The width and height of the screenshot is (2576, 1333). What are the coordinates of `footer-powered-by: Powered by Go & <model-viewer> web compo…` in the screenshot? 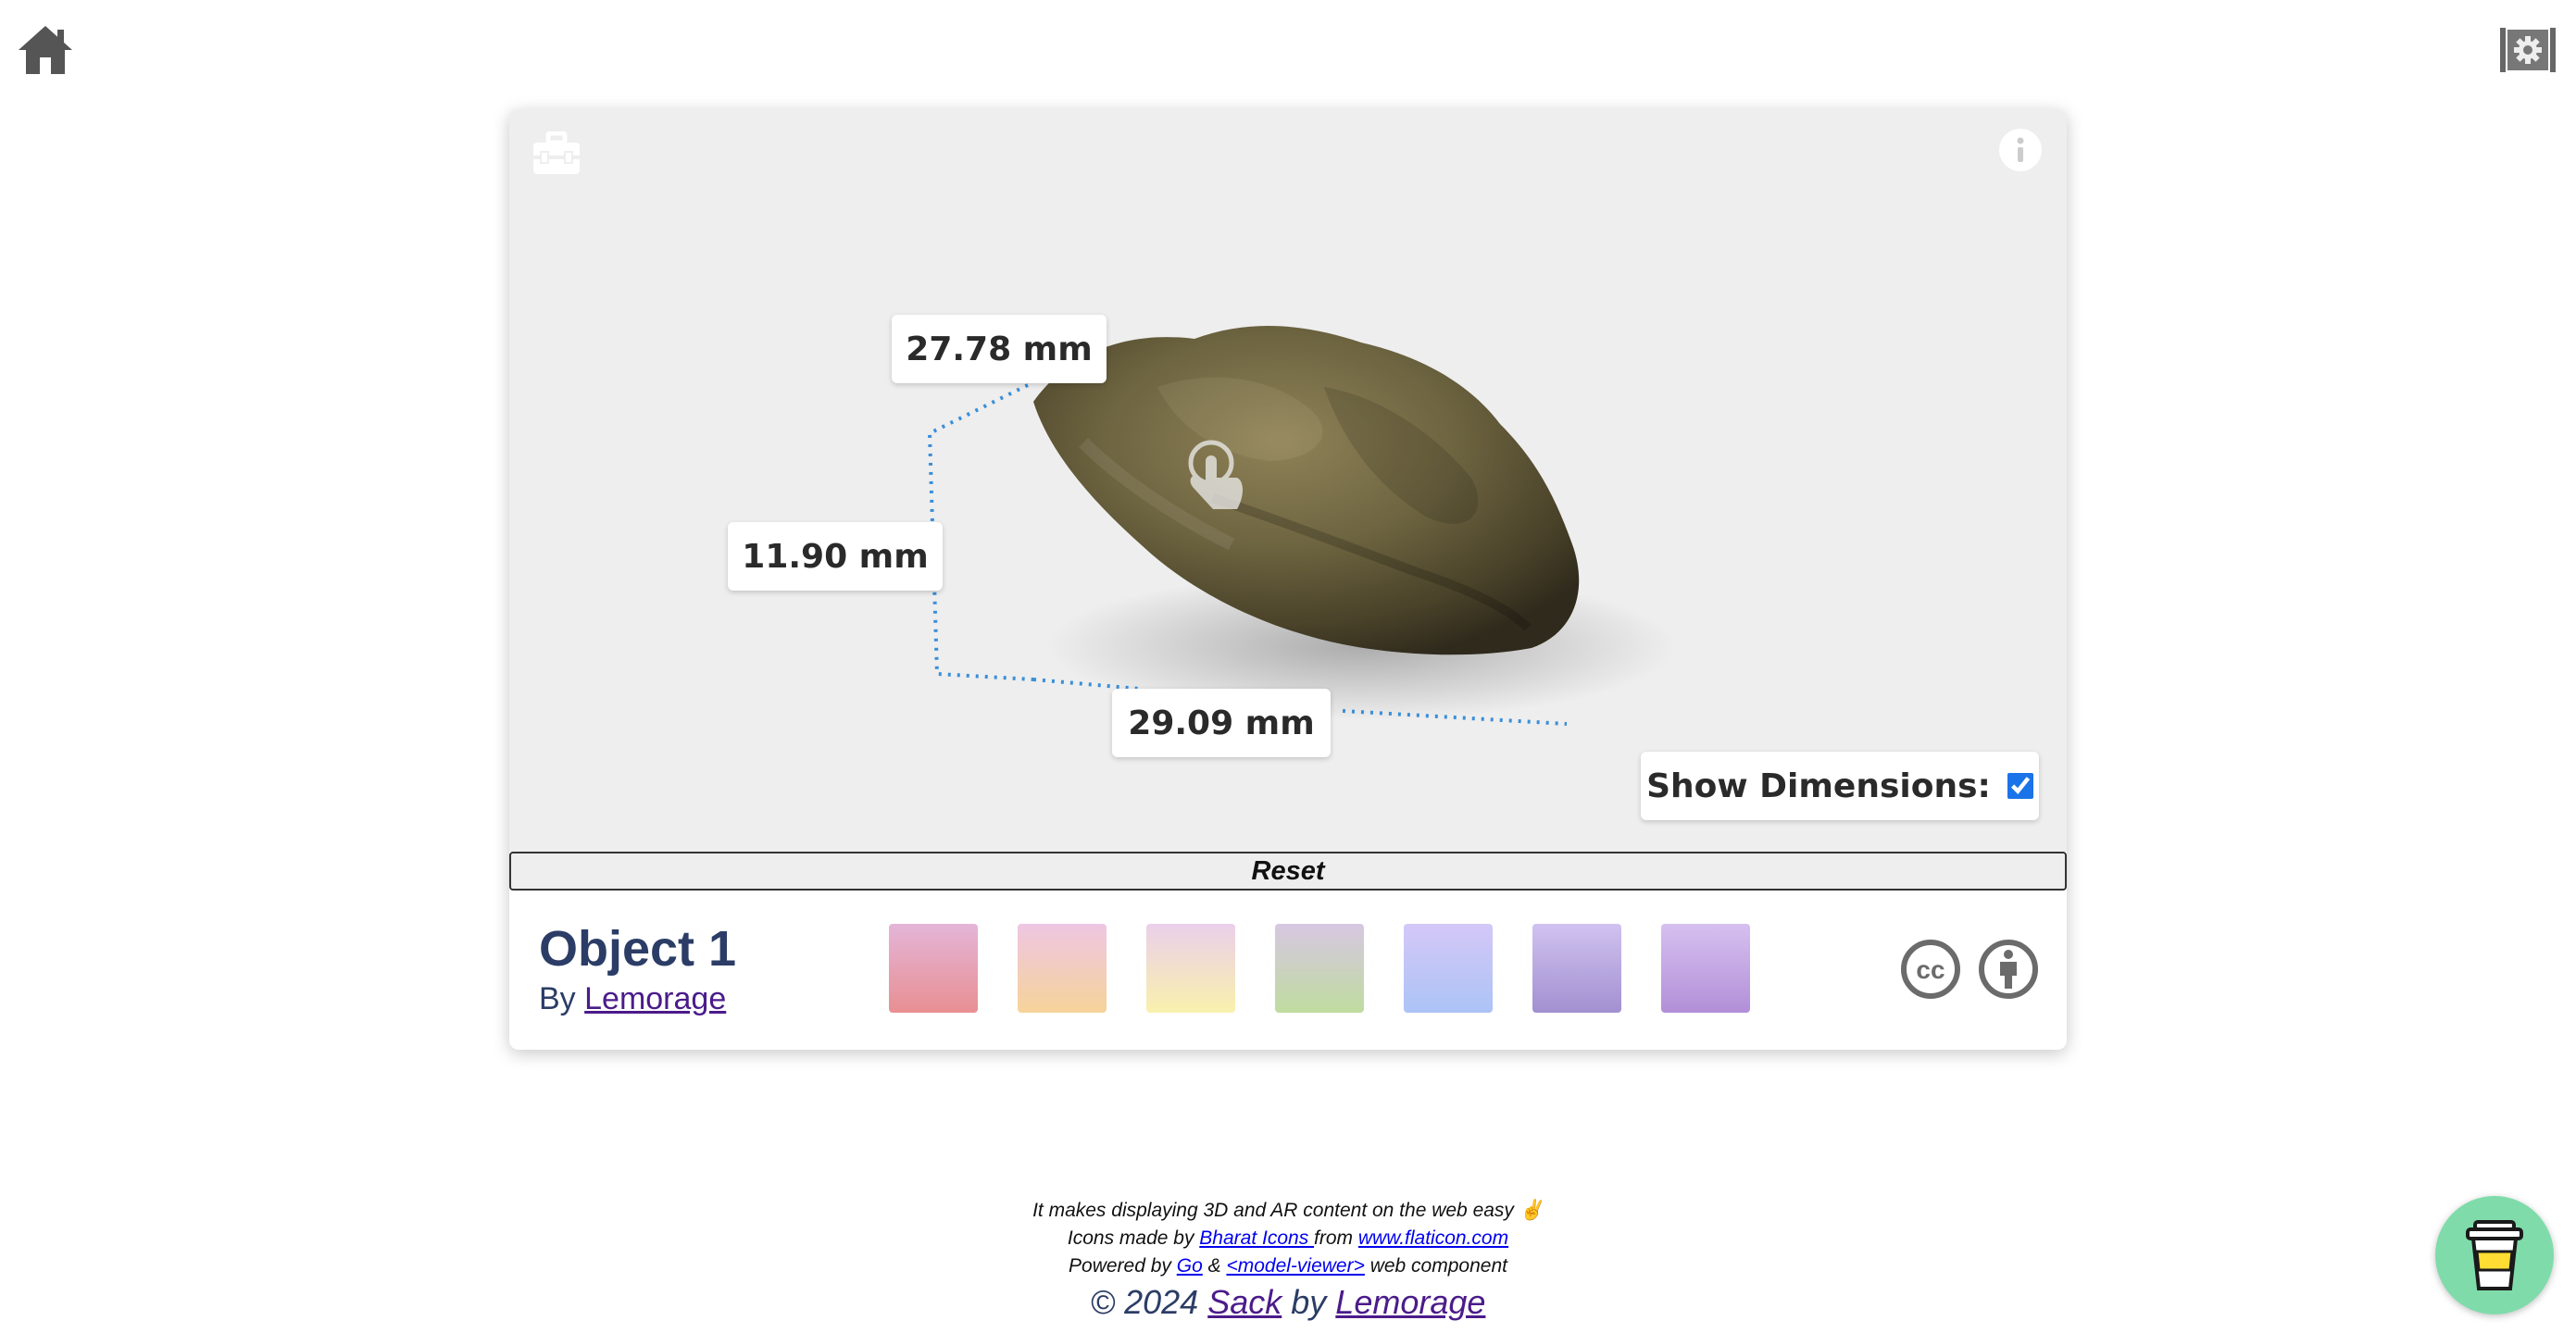 It's located at (1288, 1266).